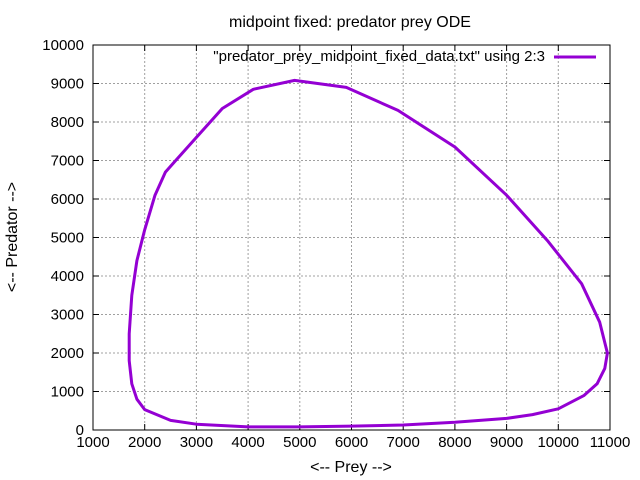 The image size is (640, 480). Describe the element at coordinates (299, 442) in the screenshot. I see `x-tick-label: 5000` at that location.